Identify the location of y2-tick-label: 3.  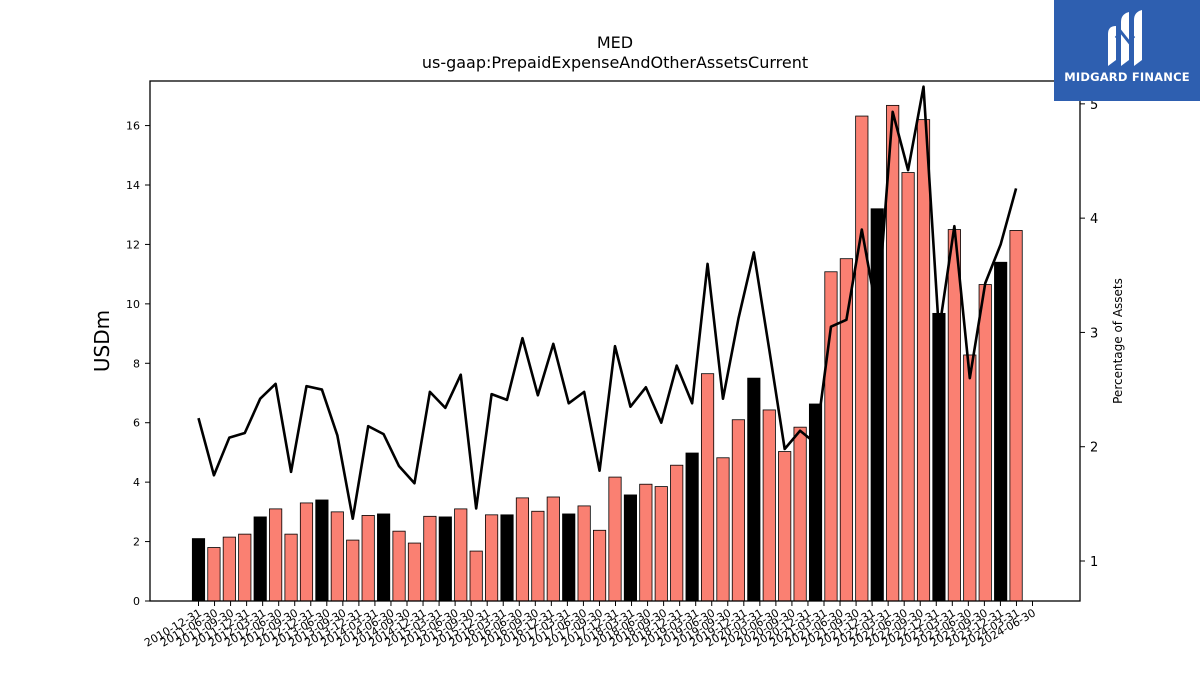
(1094, 333).